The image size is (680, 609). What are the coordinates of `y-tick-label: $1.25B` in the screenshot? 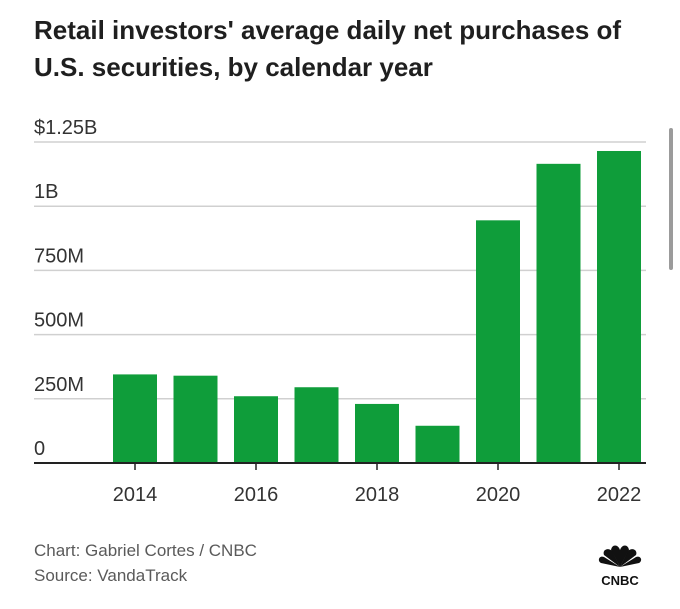 It's located at (65, 128).